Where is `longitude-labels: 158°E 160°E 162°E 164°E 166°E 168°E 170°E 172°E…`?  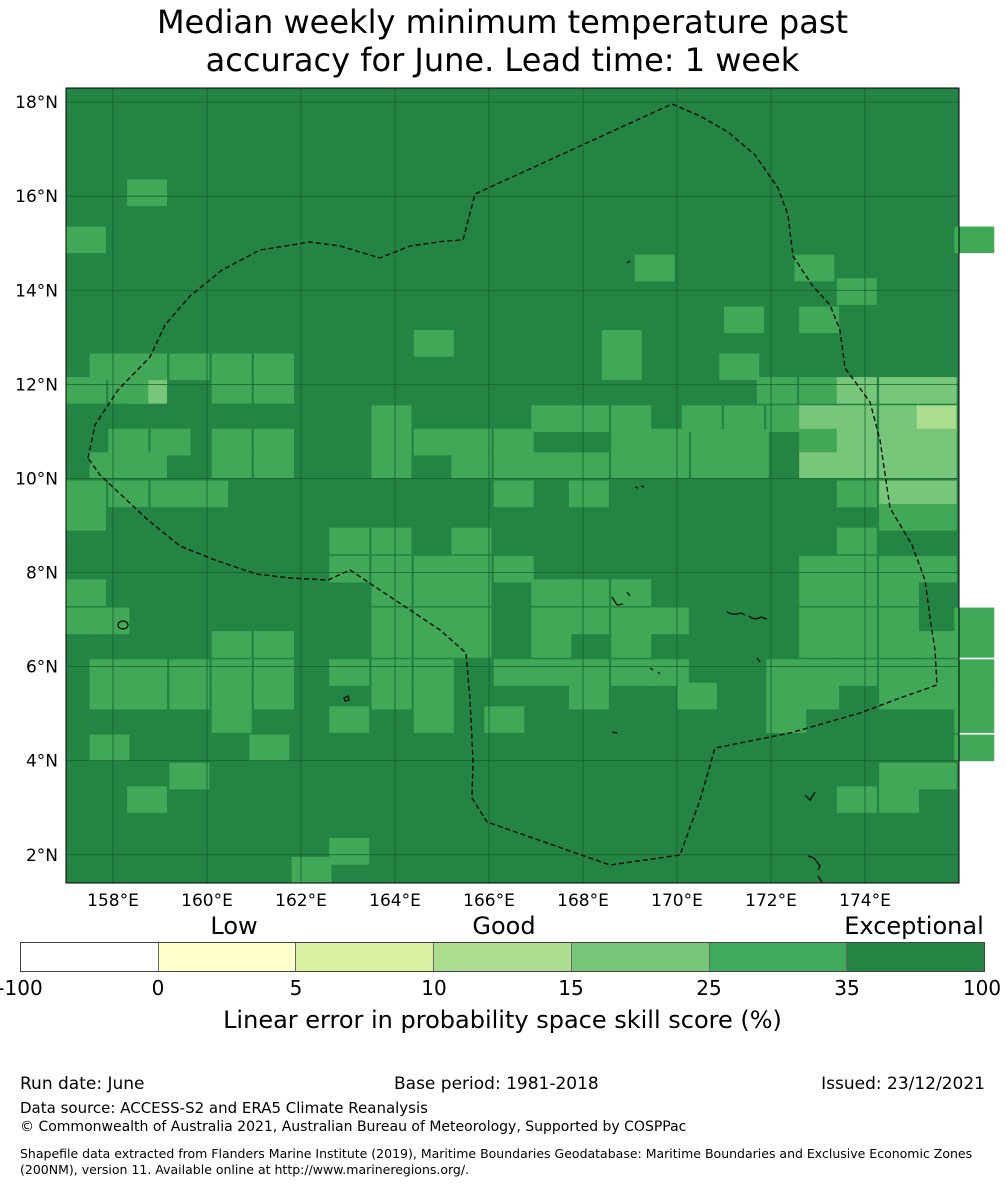
longitude-labels: 158°E 160°E 162°E 164°E 166°E 168°E 170°E 172°E… is located at coordinates (489, 901).